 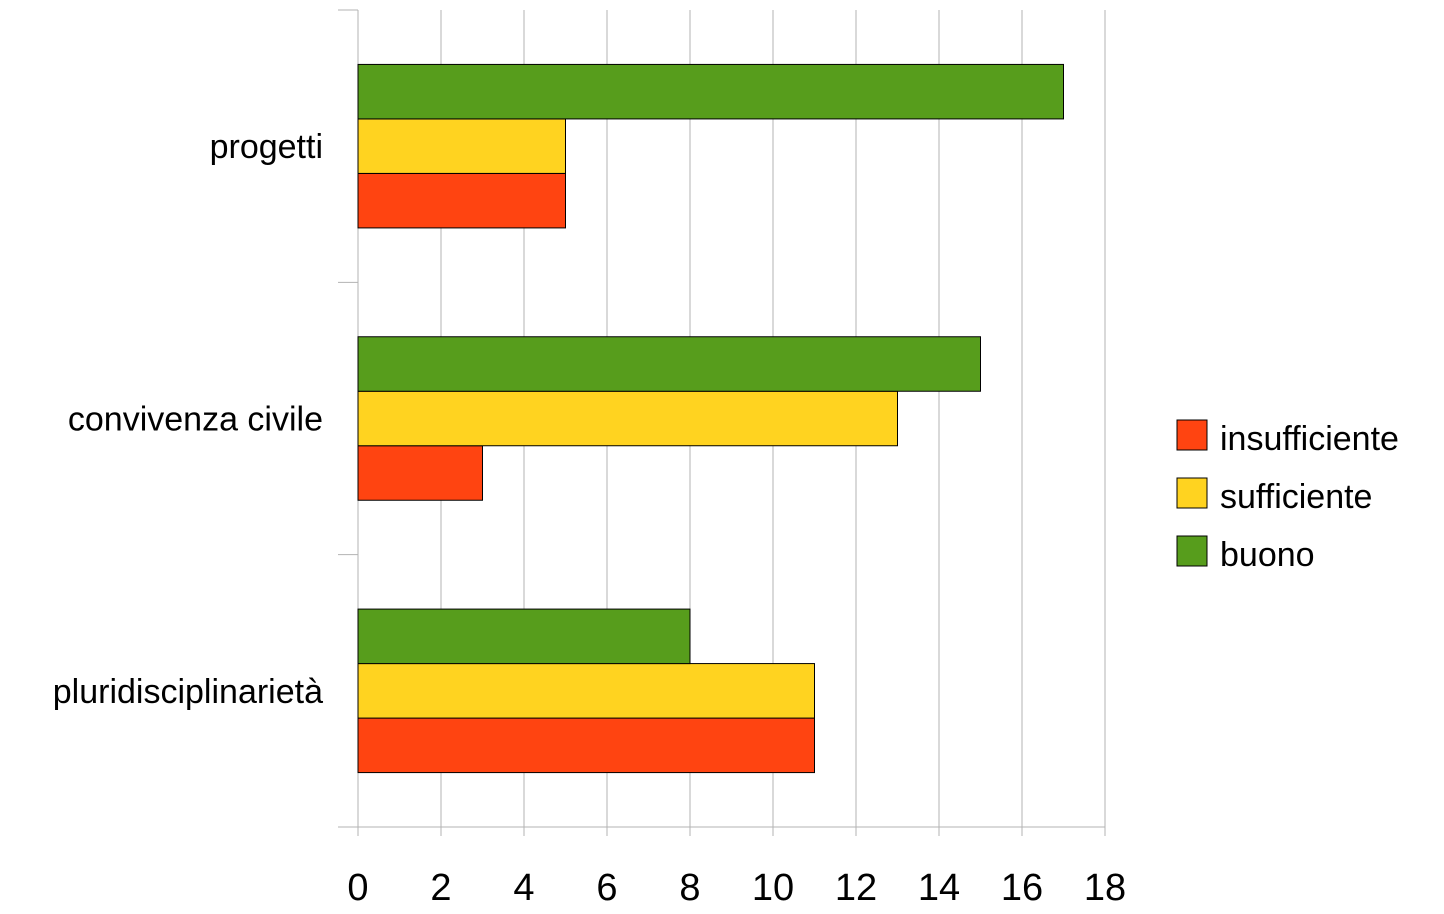 I want to click on category-label: pluridisciplinarietà, so click(x=188, y=692).